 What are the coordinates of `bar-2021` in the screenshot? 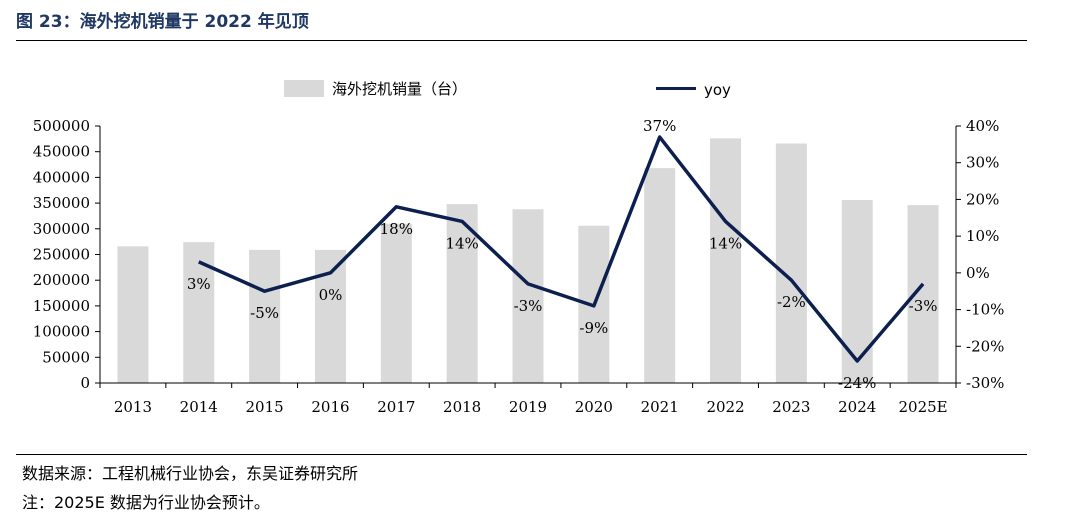 It's located at (660, 275).